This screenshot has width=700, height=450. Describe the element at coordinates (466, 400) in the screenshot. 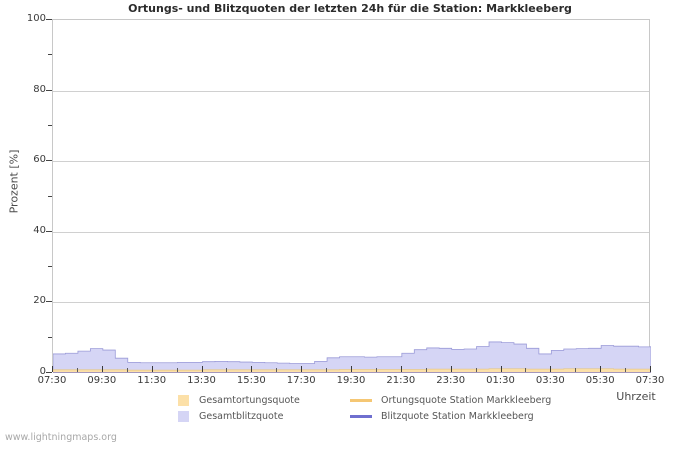

I see `legend-label: Ortungsquote Station Markkleeberg` at that location.